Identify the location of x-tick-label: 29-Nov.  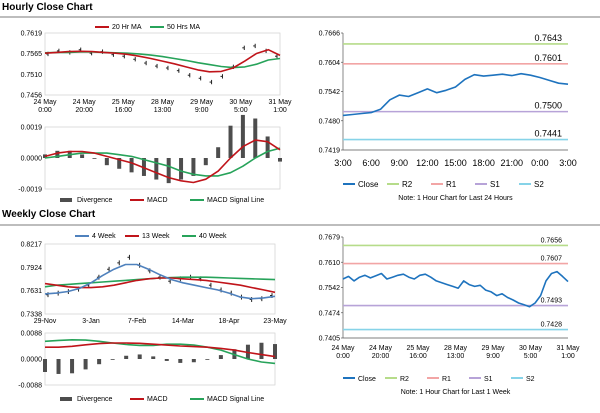
(45, 321).